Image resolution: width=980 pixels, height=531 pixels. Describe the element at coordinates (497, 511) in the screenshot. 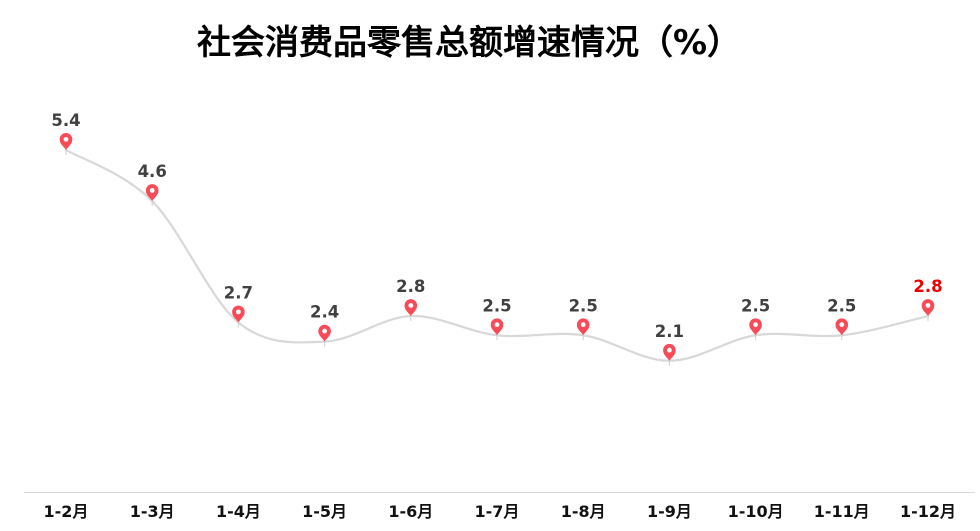

I see `x-axis-tick-label: 1-7月` at that location.